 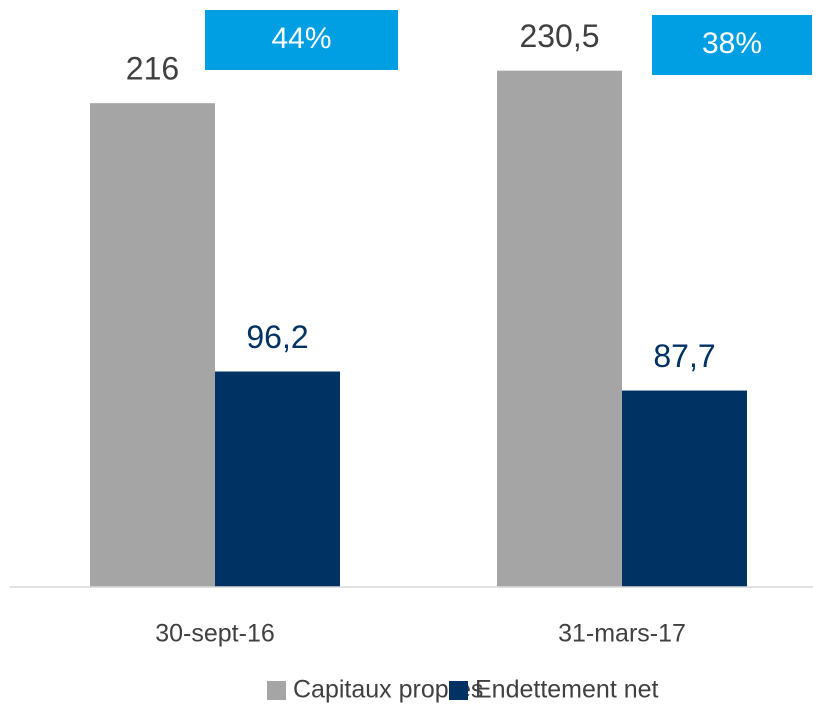 What do you see at coordinates (277, 337) in the screenshot?
I see `data-label: 96,2` at bounding box center [277, 337].